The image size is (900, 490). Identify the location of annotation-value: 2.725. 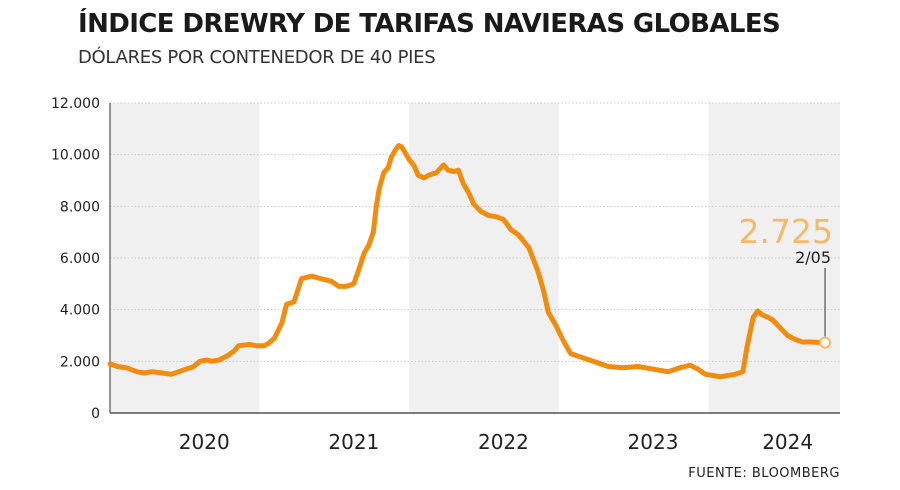
(786, 231).